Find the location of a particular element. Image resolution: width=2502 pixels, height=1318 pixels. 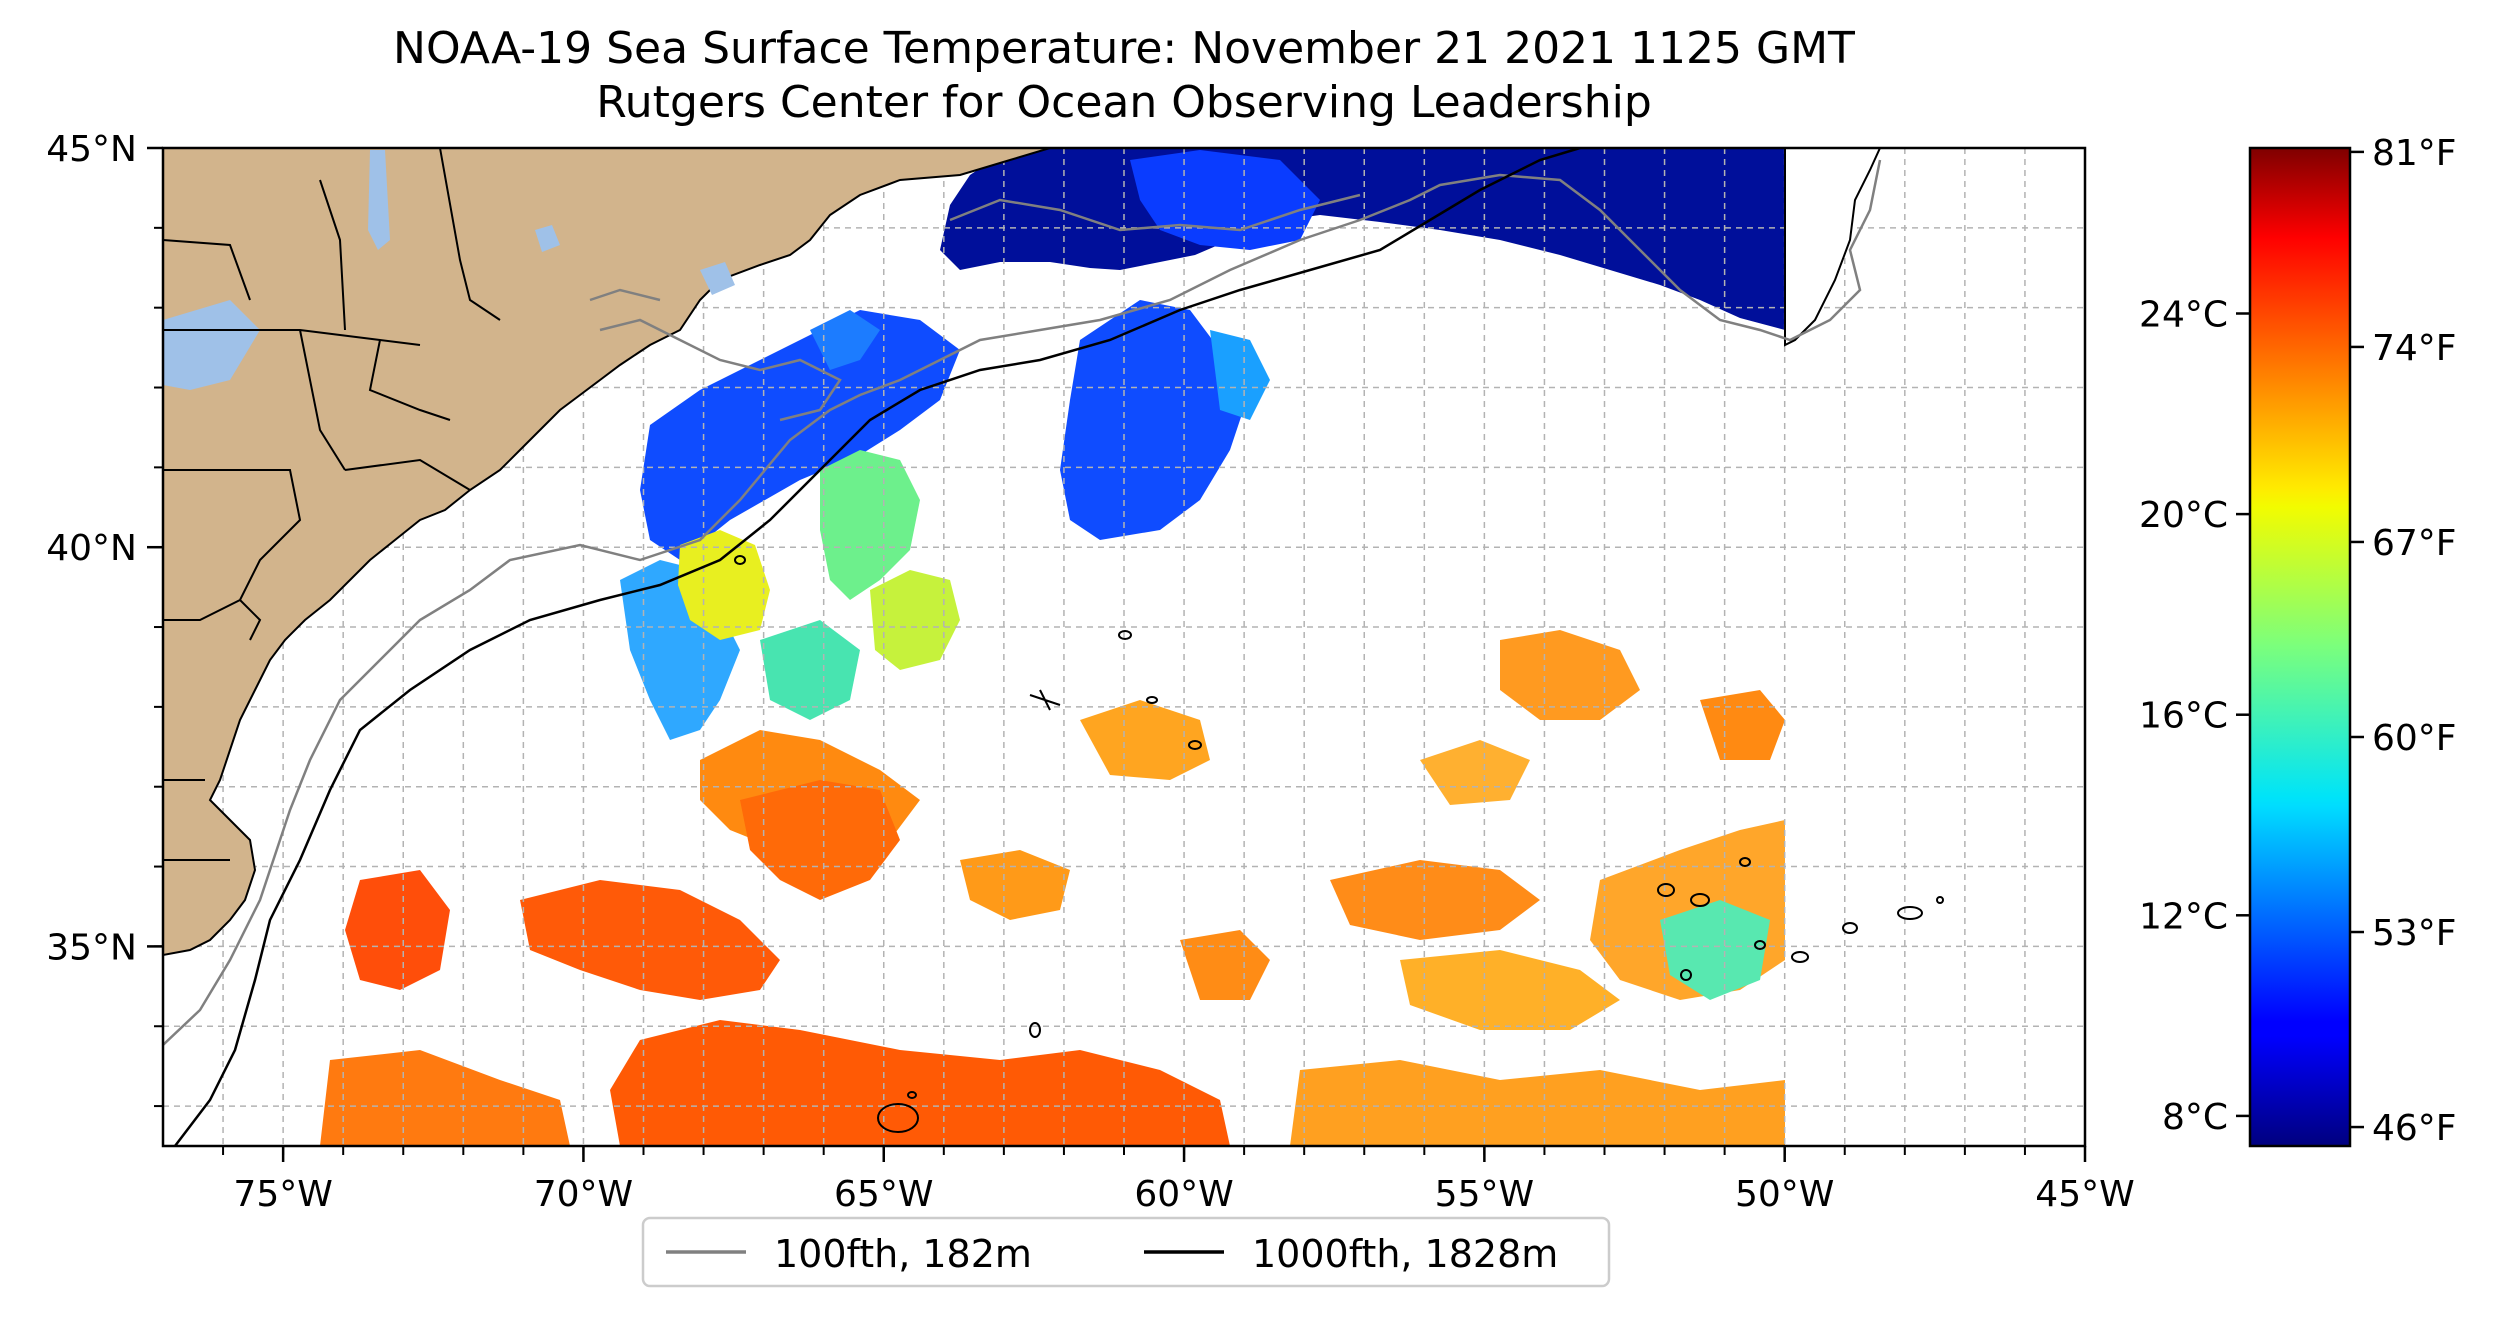

colorbar-fahrenheit-label: 60°F is located at coordinates (2414, 738).